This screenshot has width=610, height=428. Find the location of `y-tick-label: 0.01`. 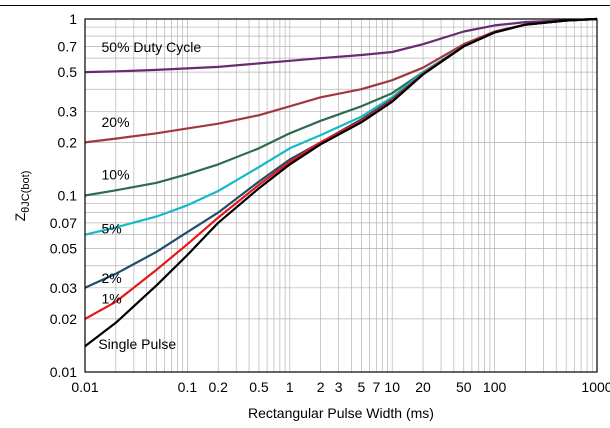

y-tick-label: 0.01 is located at coordinates (63, 372).